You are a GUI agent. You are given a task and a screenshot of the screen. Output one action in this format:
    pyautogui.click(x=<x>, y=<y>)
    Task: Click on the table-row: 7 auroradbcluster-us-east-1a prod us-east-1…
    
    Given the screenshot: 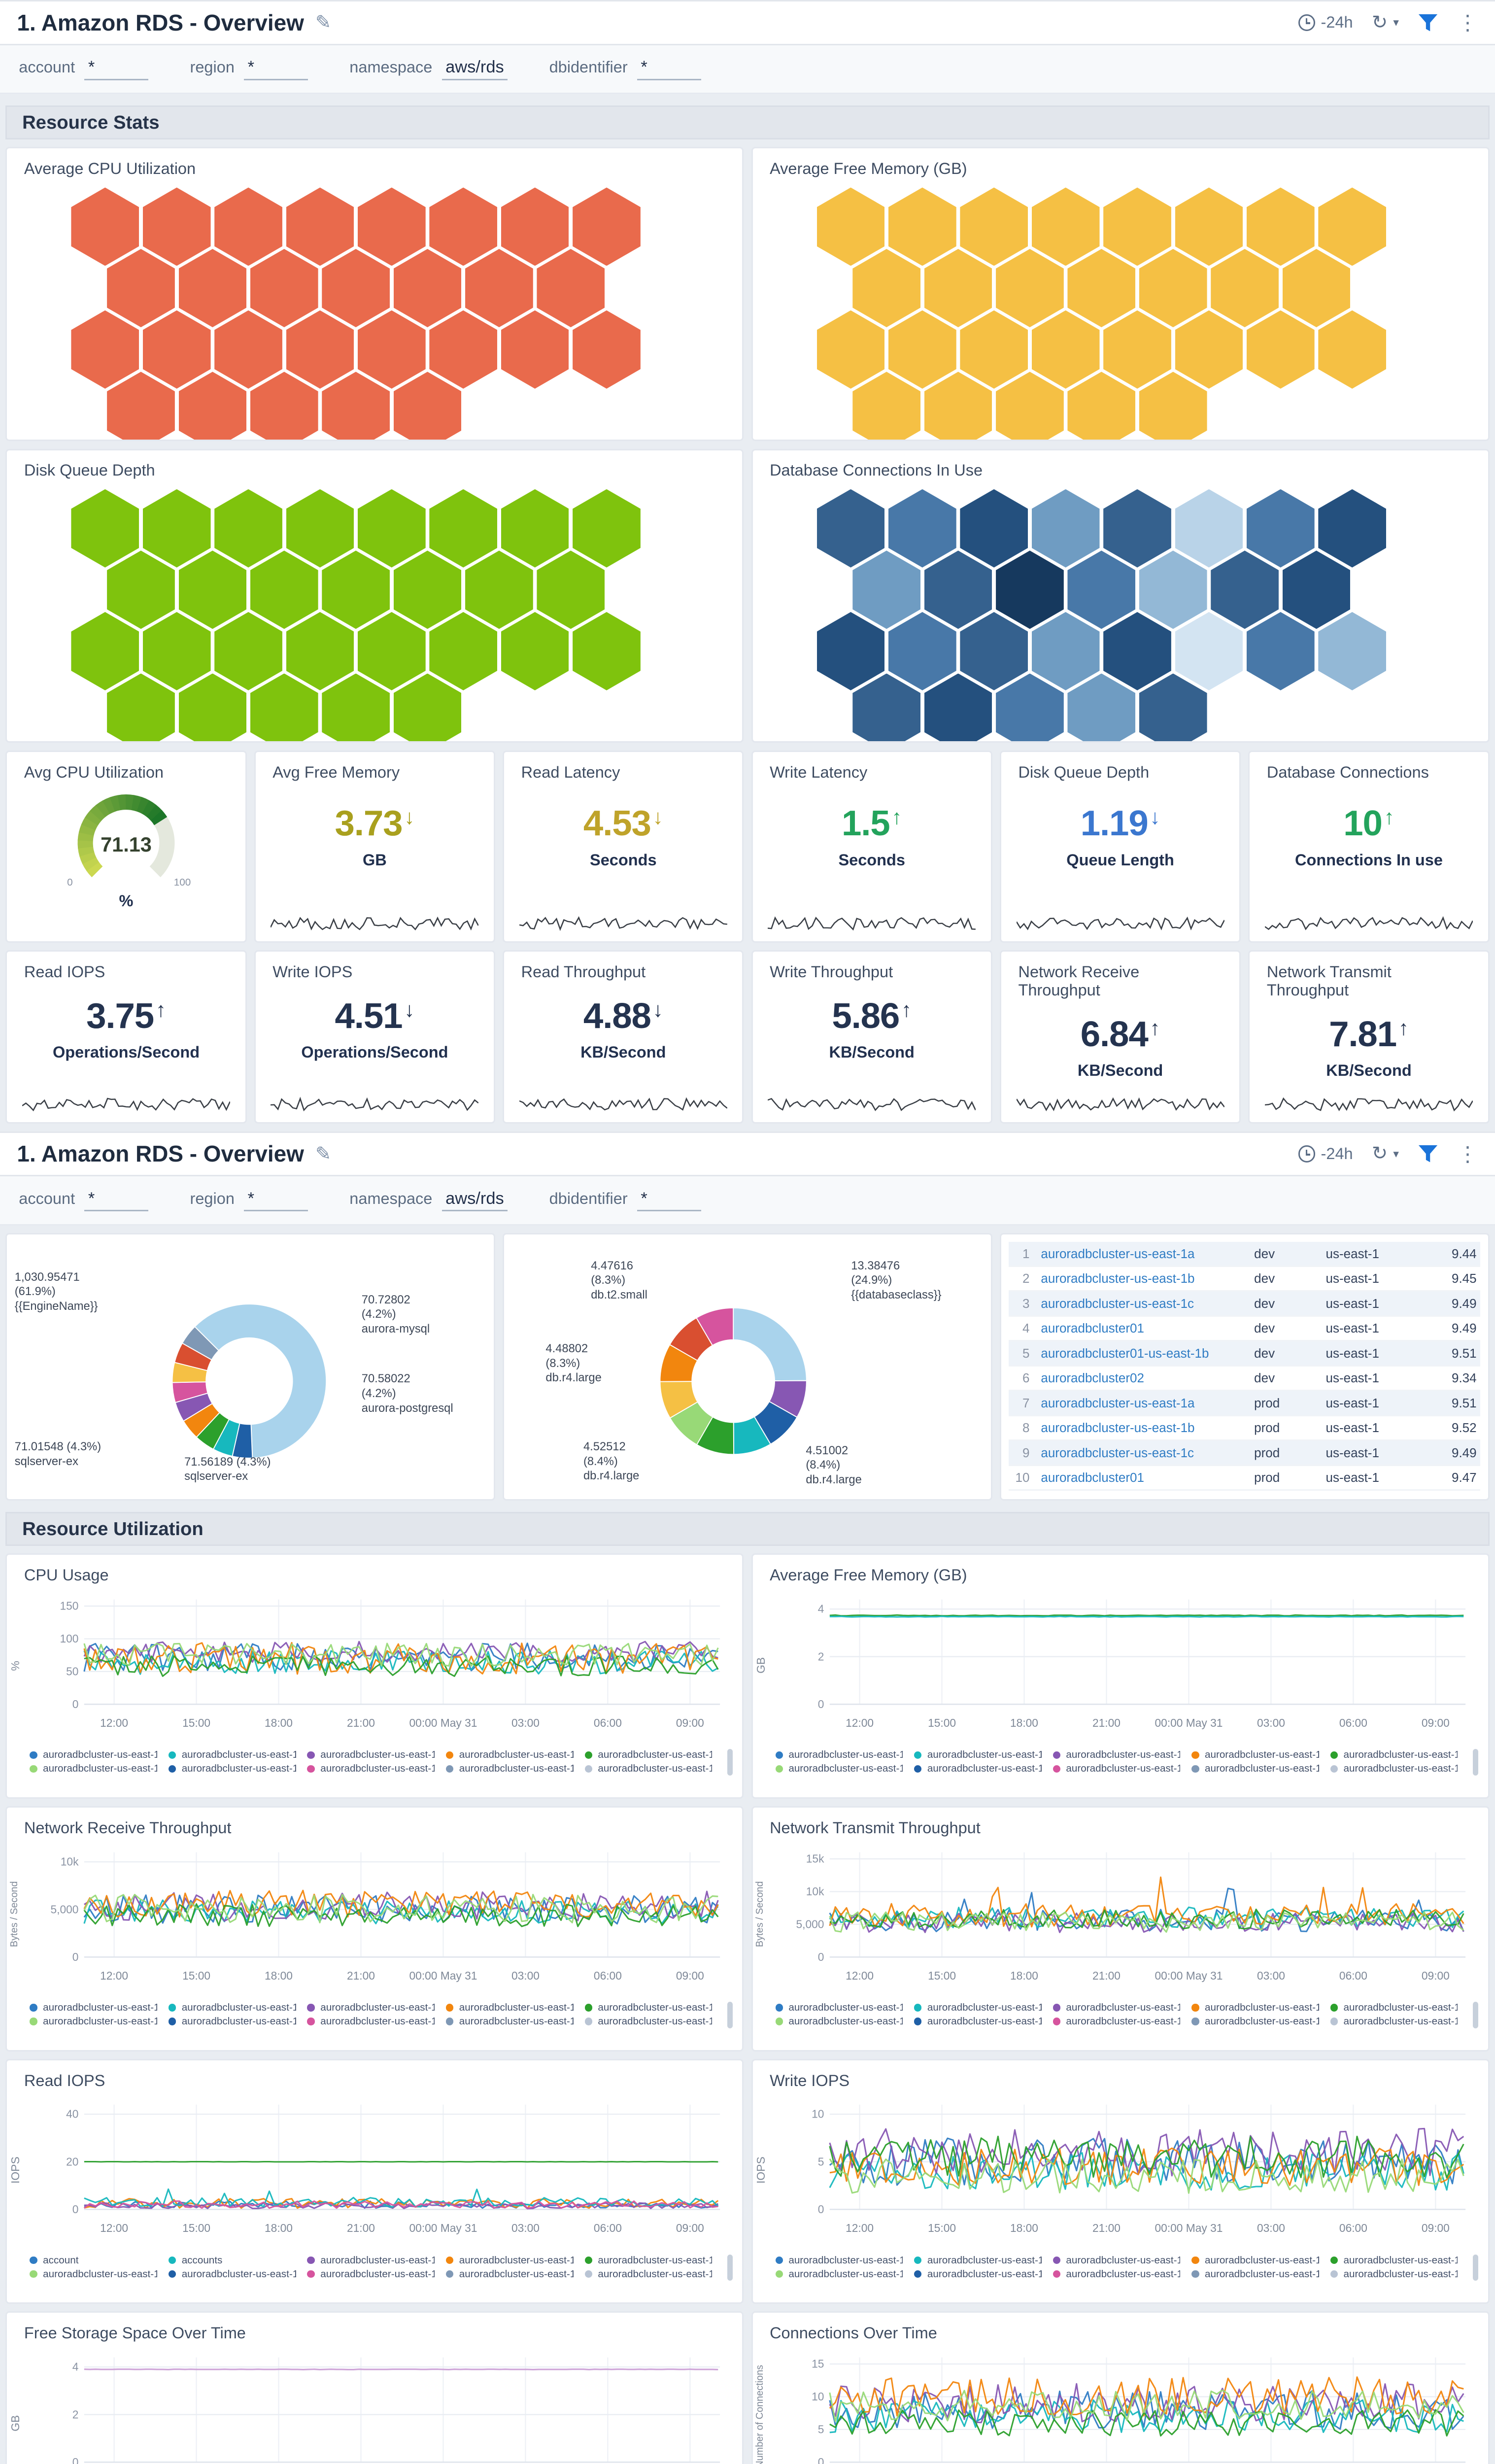 What is the action you would take?
    pyautogui.click(x=1245, y=1403)
    